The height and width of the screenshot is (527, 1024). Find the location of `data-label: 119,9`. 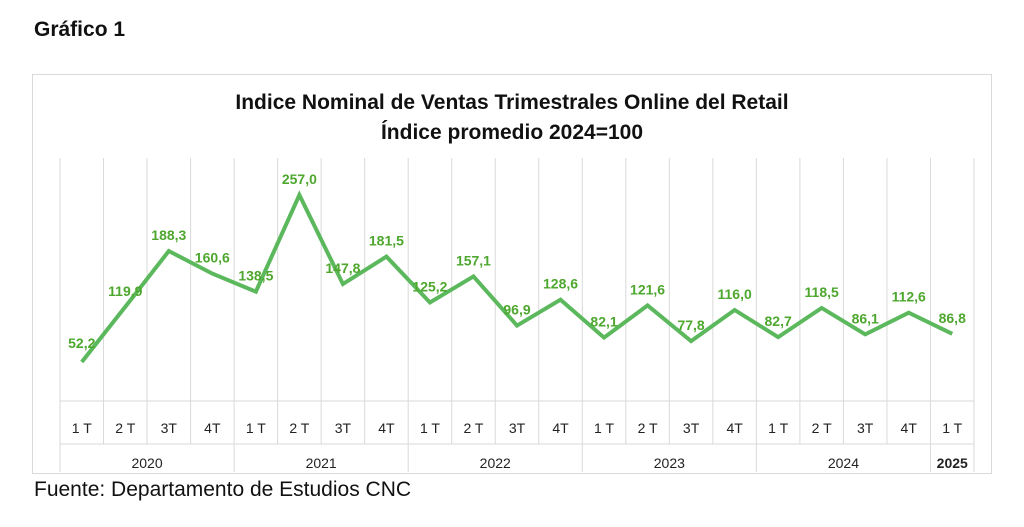

data-label: 119,9 is located at coordinates (125, 291).